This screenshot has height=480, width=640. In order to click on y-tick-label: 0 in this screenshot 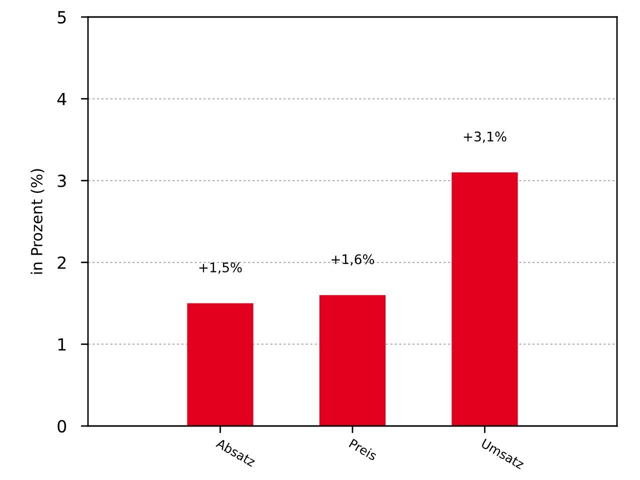, I will do `click(62, 426)`.